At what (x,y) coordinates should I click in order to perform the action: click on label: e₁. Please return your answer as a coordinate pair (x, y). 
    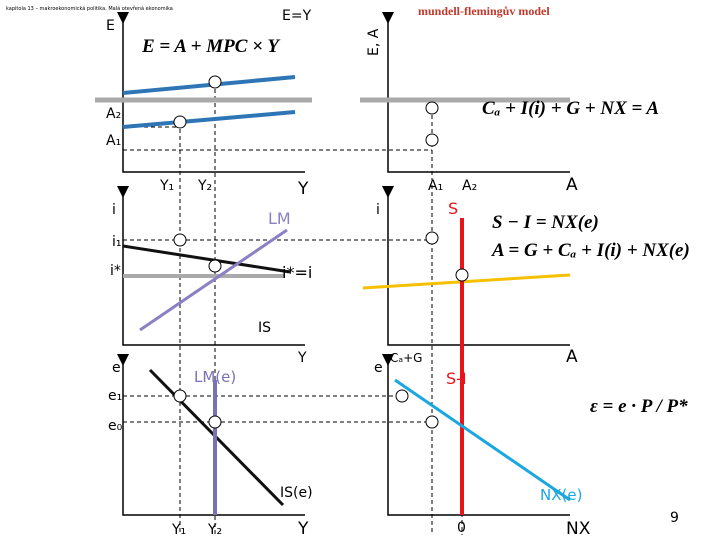
    Looking at the image, I should click on (115, 396).